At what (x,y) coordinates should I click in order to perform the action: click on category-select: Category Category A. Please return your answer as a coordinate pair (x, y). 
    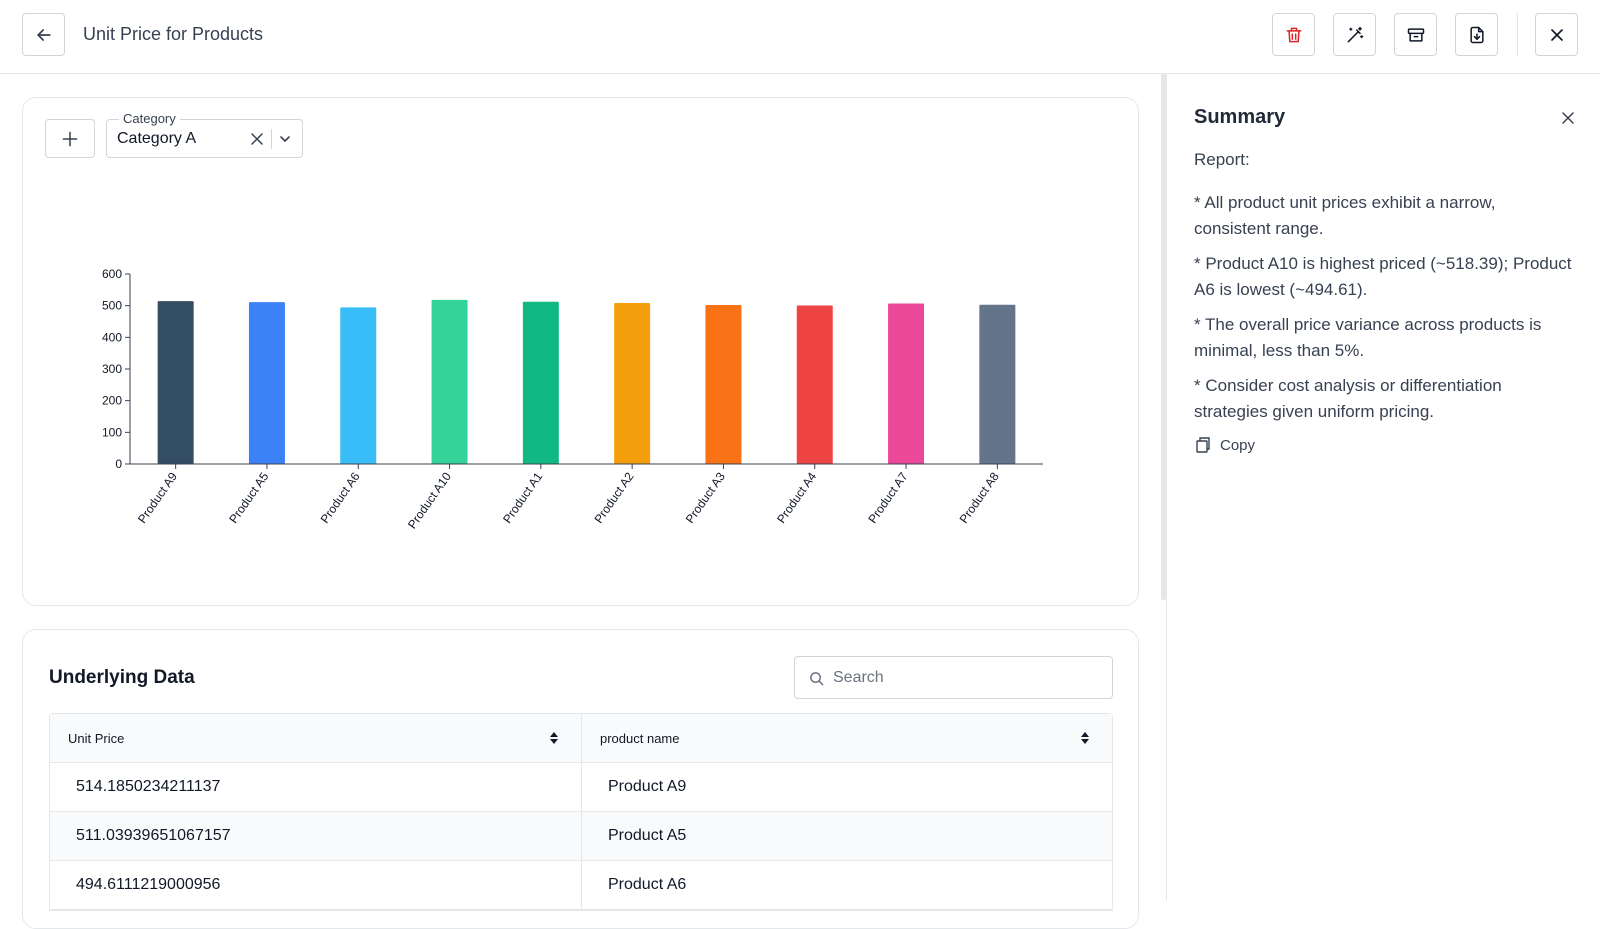
    Looking at the image, I should click on (204, 134).